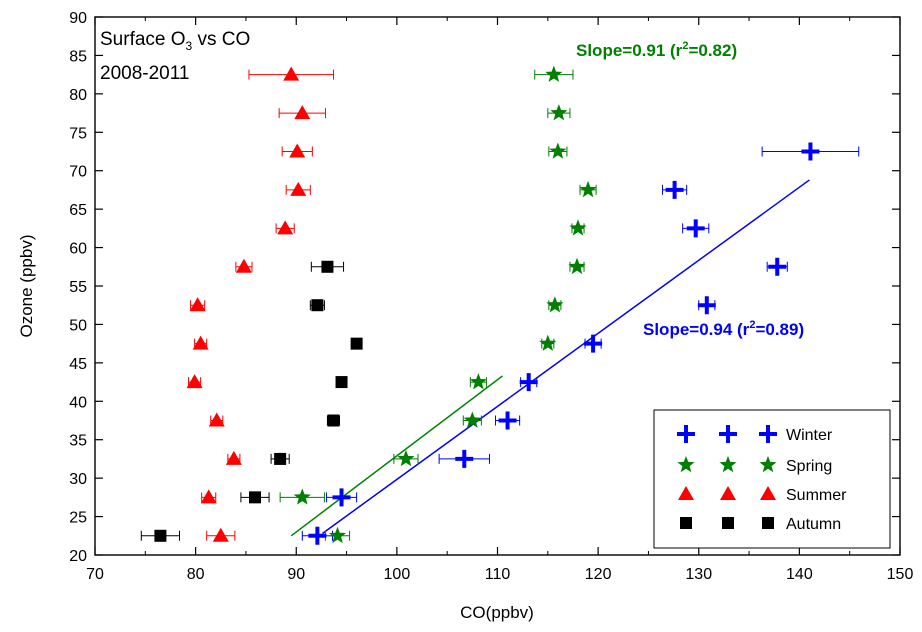  What do you see at coordinates (779, 329) in the screenshot?
I see `winter-slope-rest: =0.89)` at bounding box center [779, 329].